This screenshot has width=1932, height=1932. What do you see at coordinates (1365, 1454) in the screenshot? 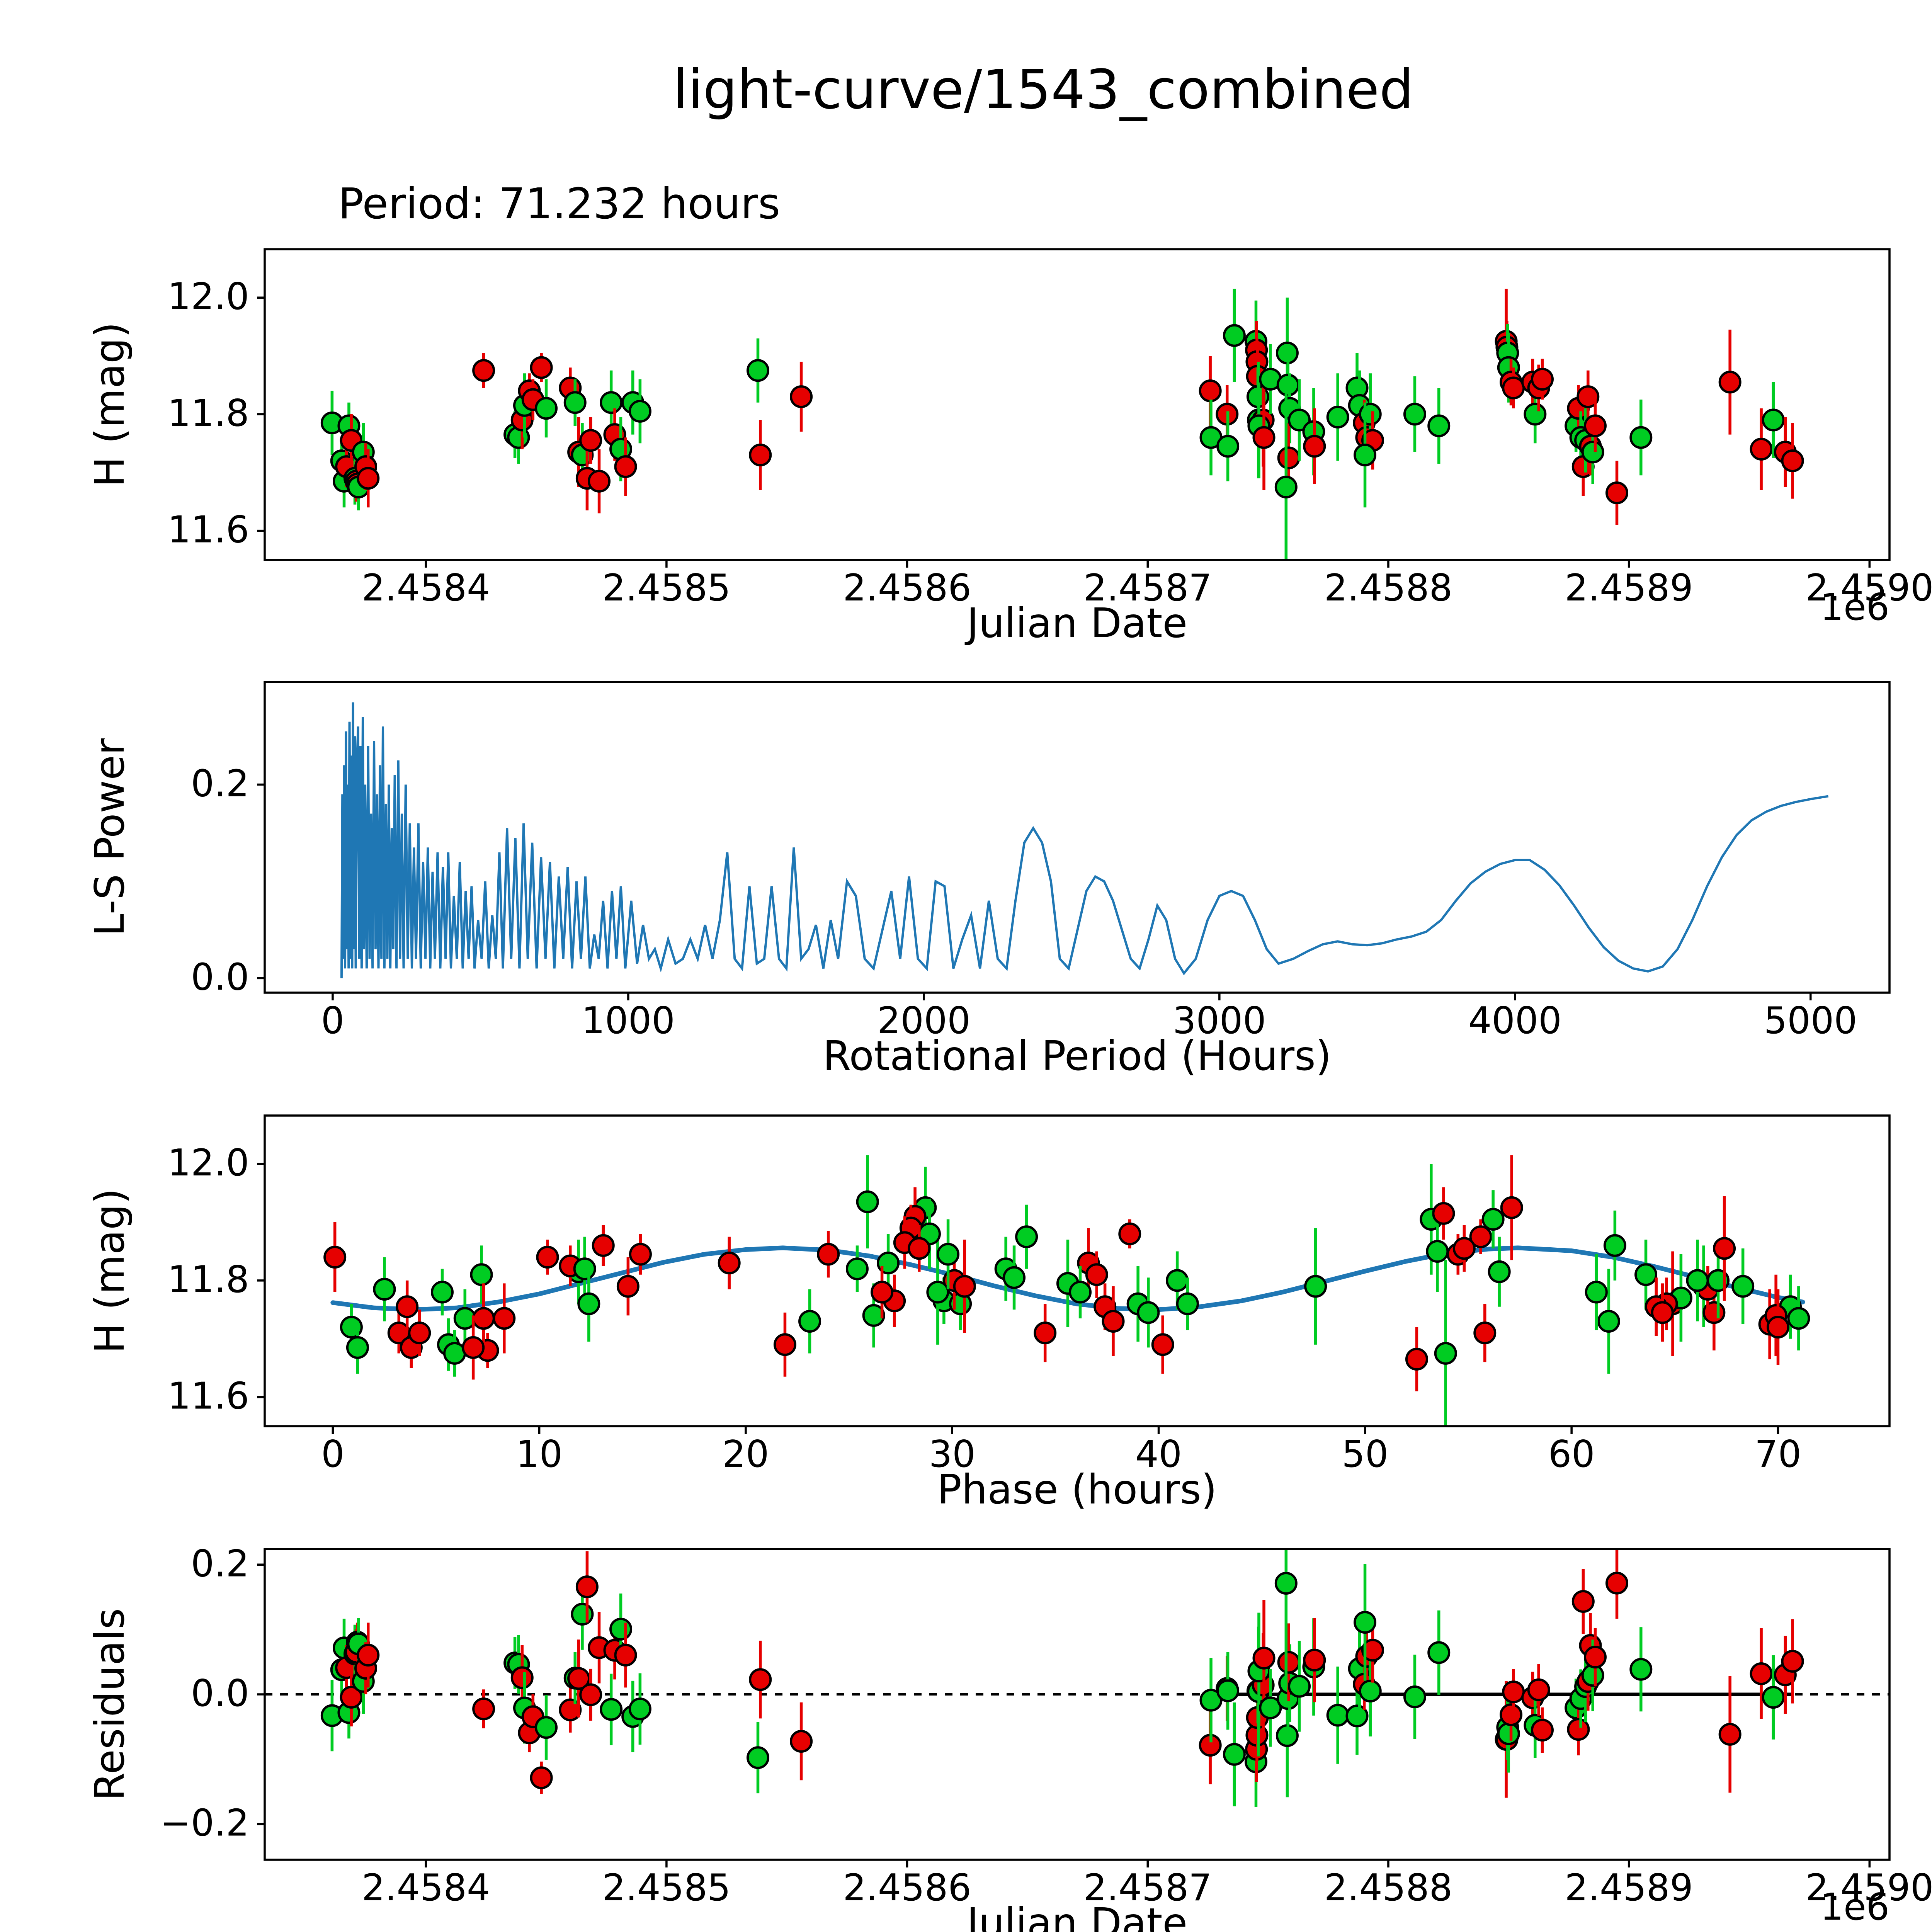
I see `x-tick-label: 50` at bounding box center [1365, 1454].